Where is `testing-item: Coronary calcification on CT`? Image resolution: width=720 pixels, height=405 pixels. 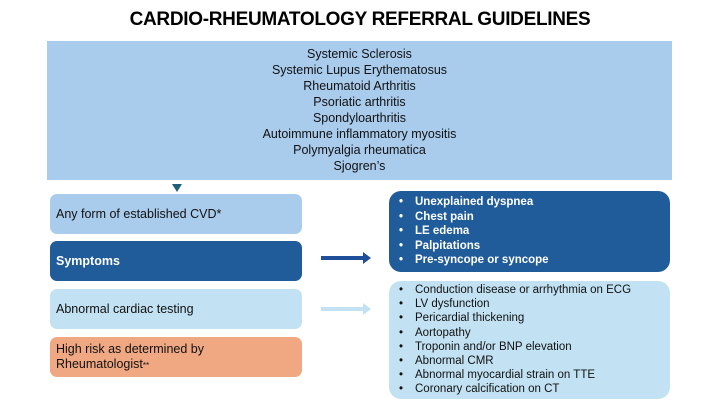 testing-item: Coronary calcification on CT is located at coordinates (533, 389).